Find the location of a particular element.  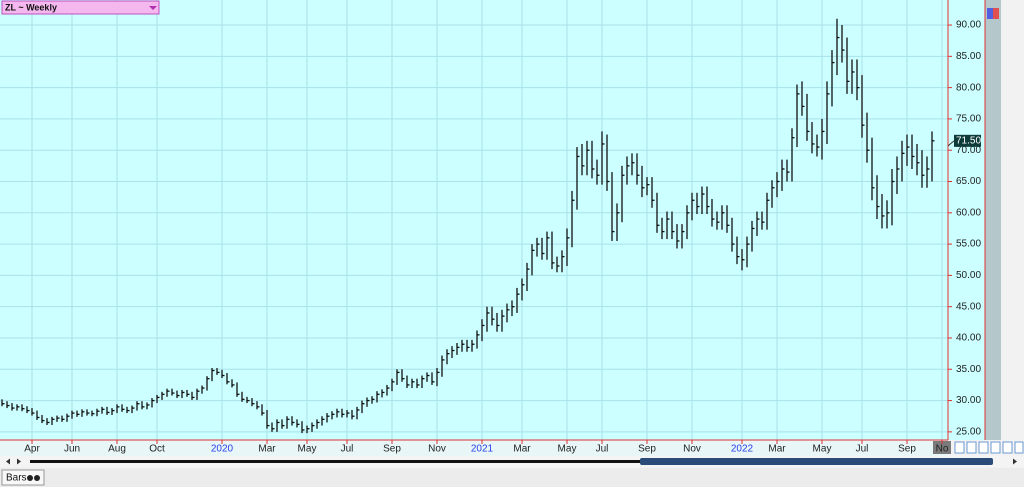

y-tick-label: 80.00 is located at coordinates (968, 87).